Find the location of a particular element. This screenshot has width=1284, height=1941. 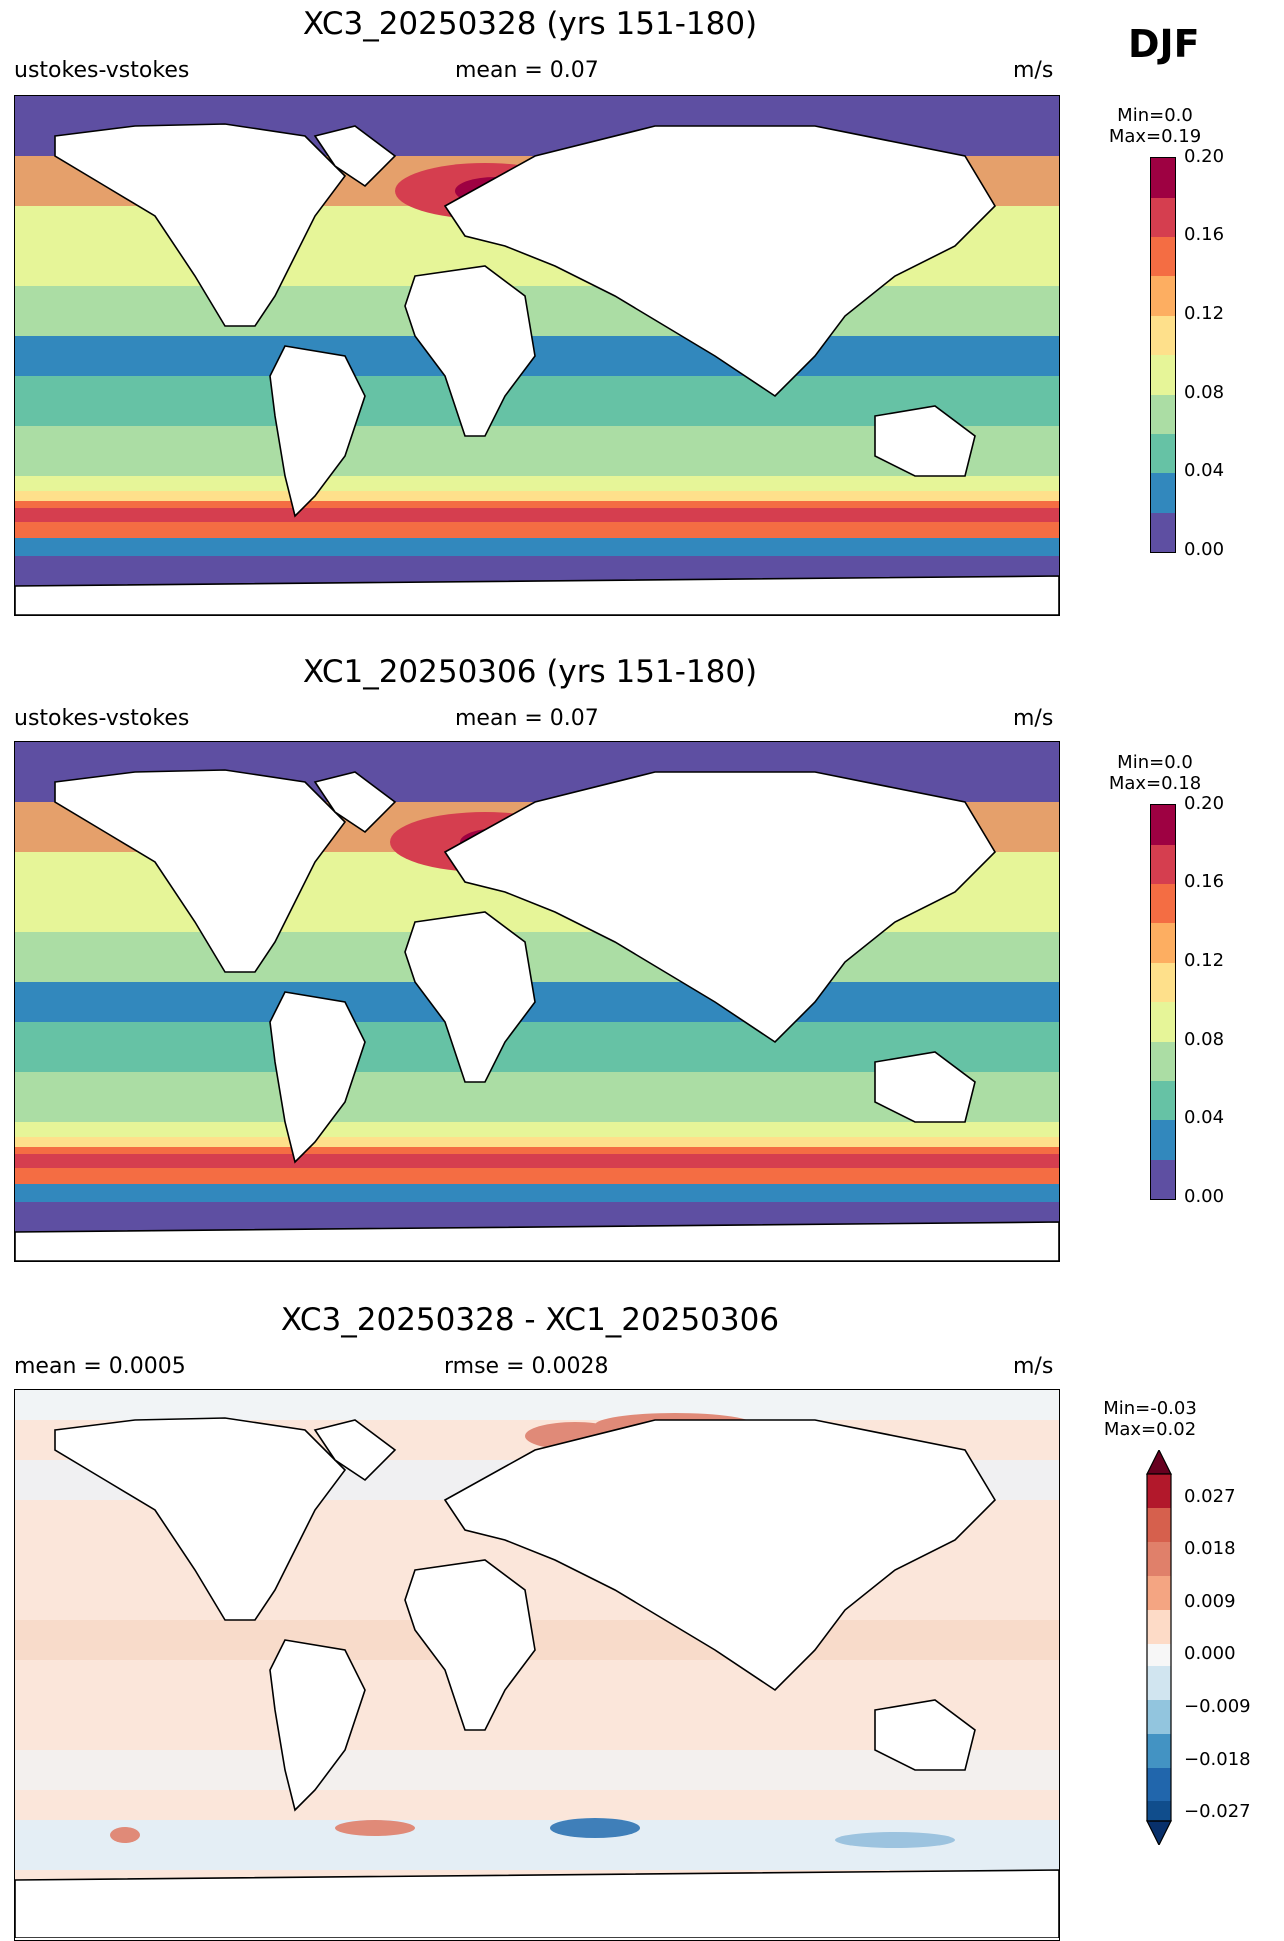

panel1-mean-label: mean = 0.07 is located at coordinates (527, 70).